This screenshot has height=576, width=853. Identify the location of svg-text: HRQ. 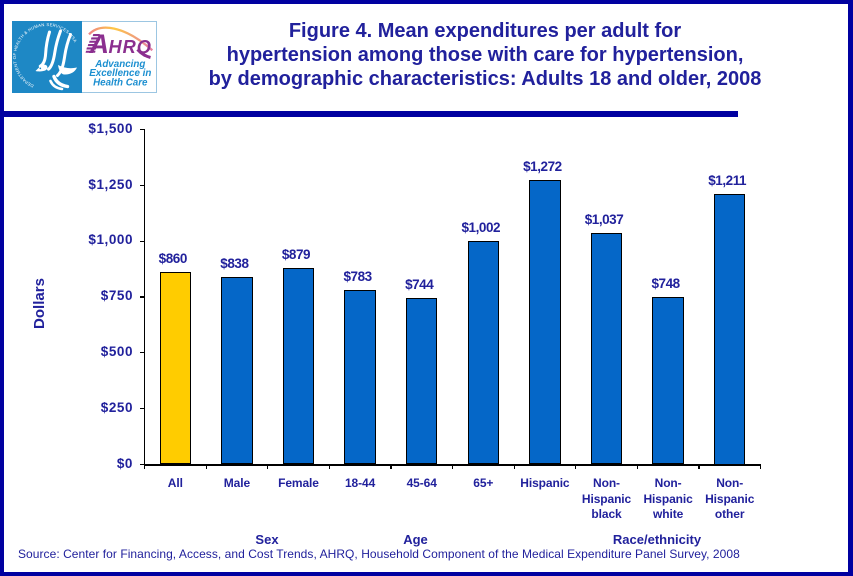
(130, 46).